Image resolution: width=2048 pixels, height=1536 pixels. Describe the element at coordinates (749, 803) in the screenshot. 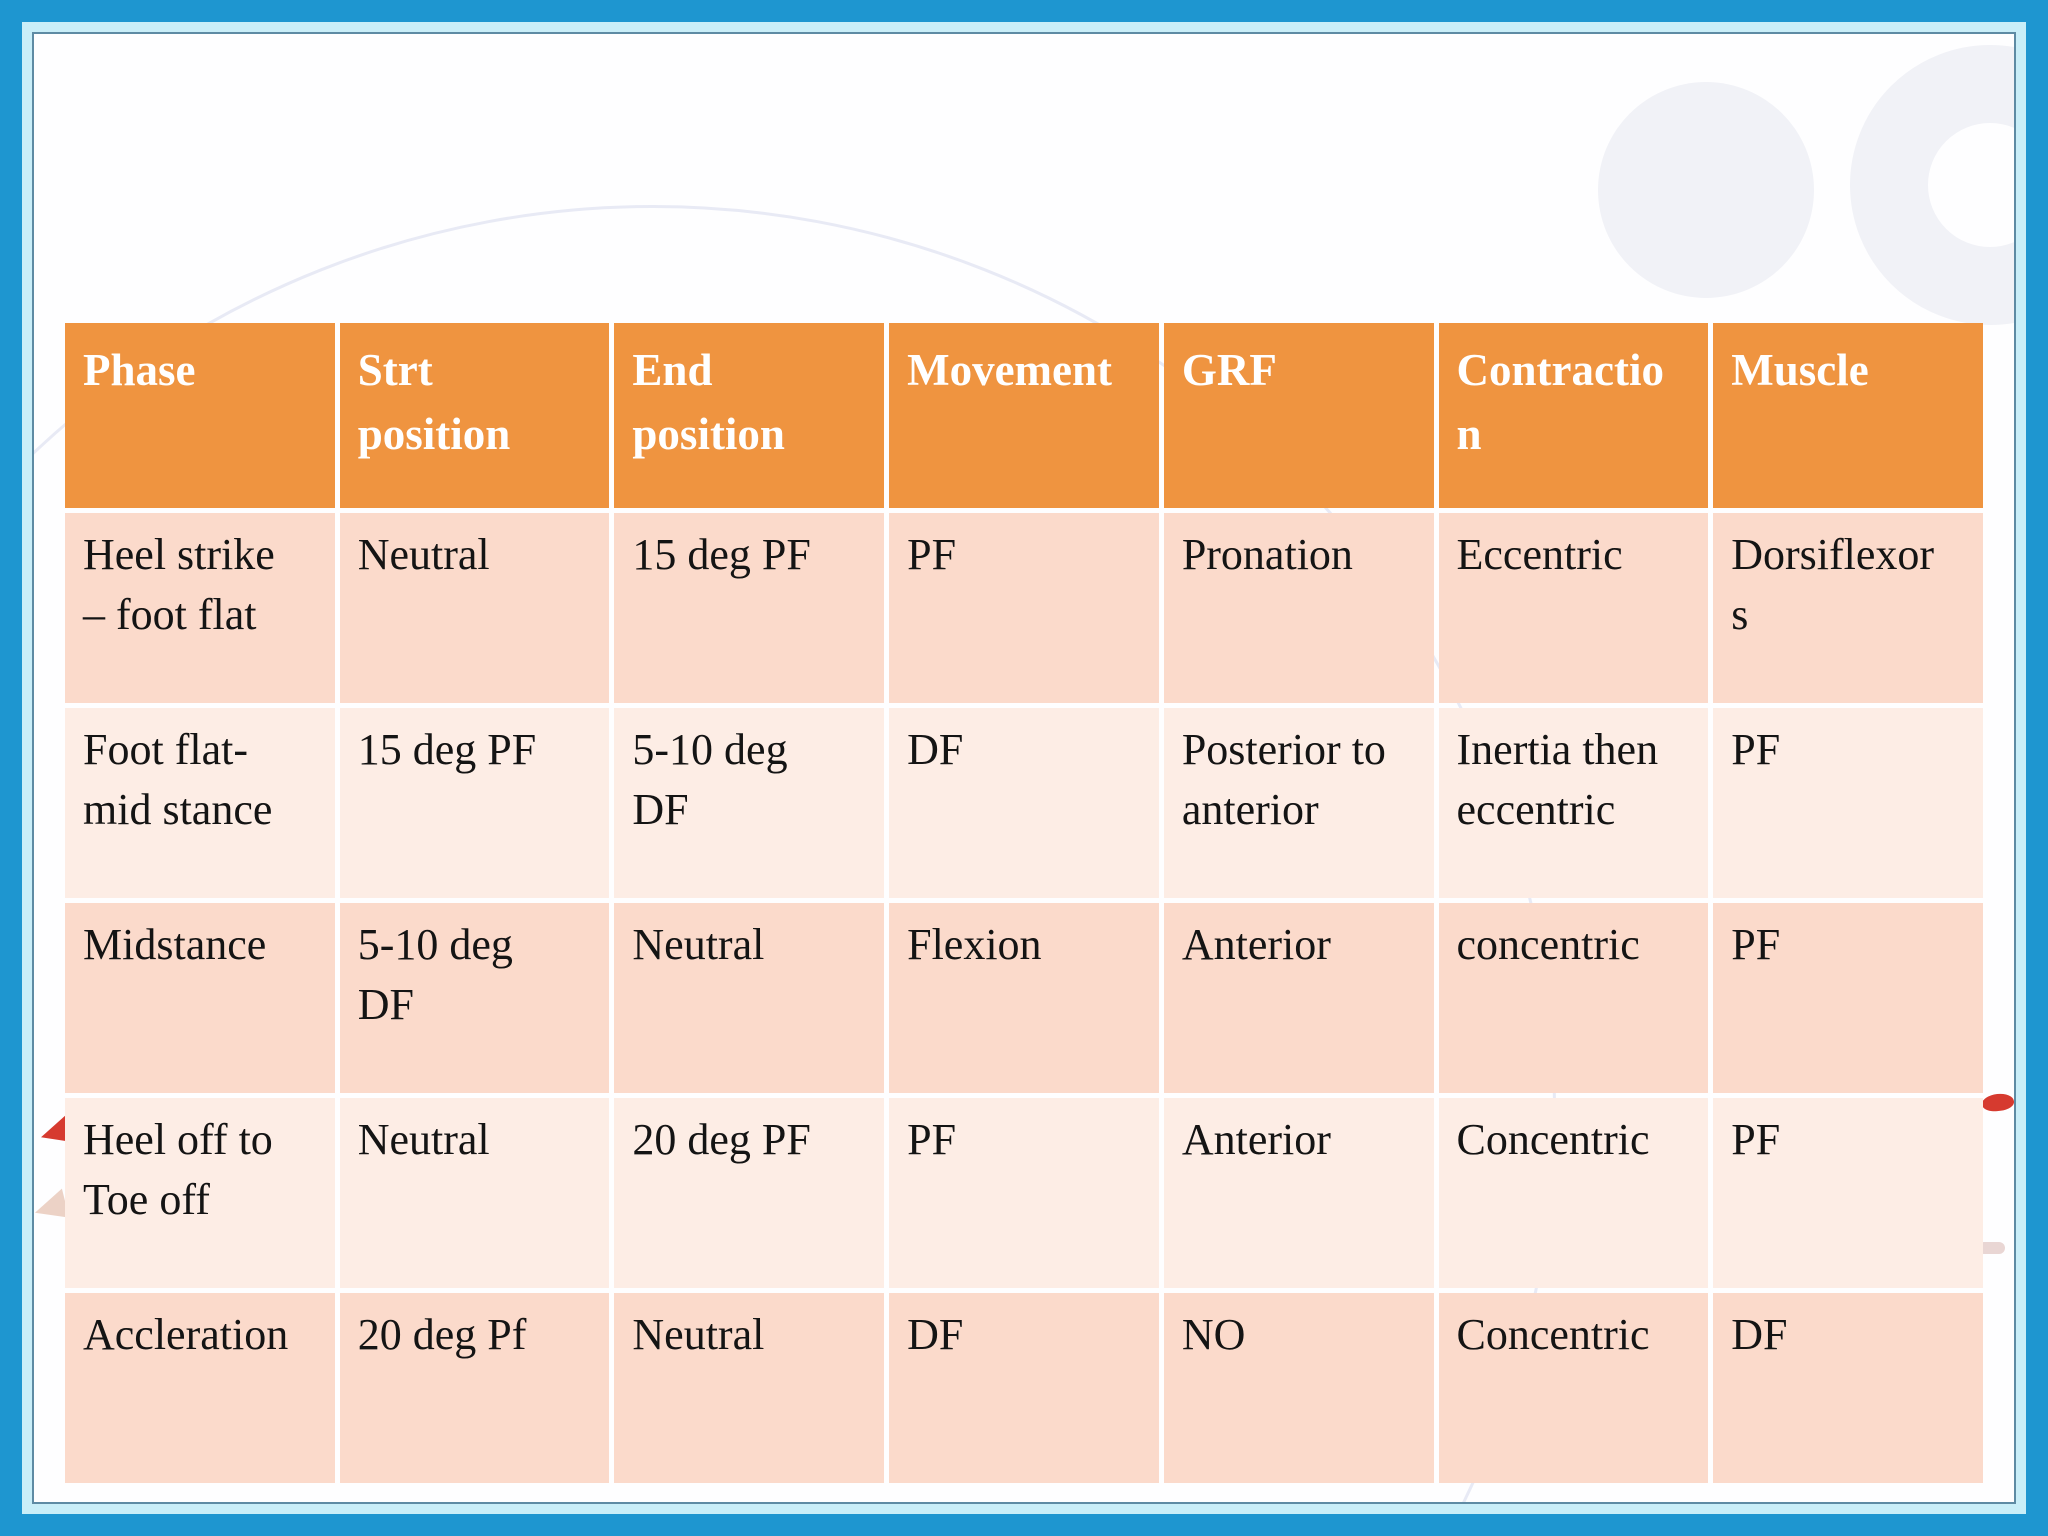

I see `cell-end-position: 5-10 deg DF` at that location.